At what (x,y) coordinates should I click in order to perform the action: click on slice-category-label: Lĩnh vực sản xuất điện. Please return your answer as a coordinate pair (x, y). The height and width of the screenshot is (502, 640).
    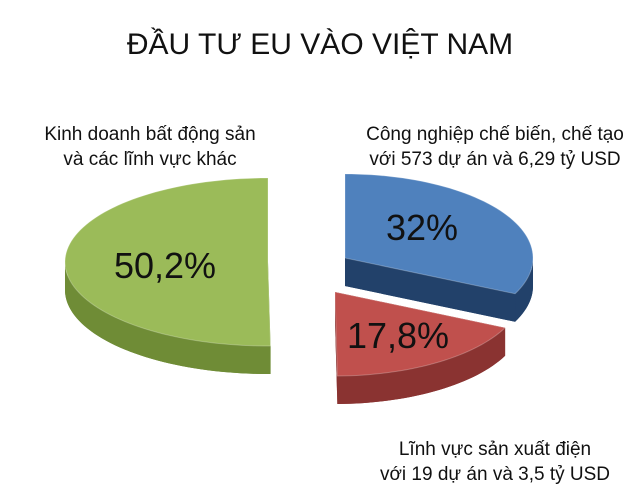
    Looking at the image, I should click on (495, 449).